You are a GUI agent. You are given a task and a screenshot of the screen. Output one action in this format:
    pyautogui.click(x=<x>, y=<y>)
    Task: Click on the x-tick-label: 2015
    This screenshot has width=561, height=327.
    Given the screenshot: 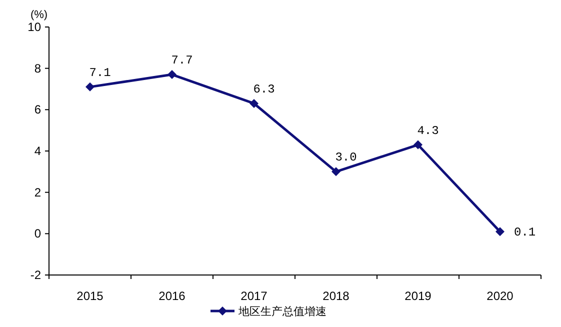 What is the action you would take?
    pyautogui.click(x=90, y=296)
    